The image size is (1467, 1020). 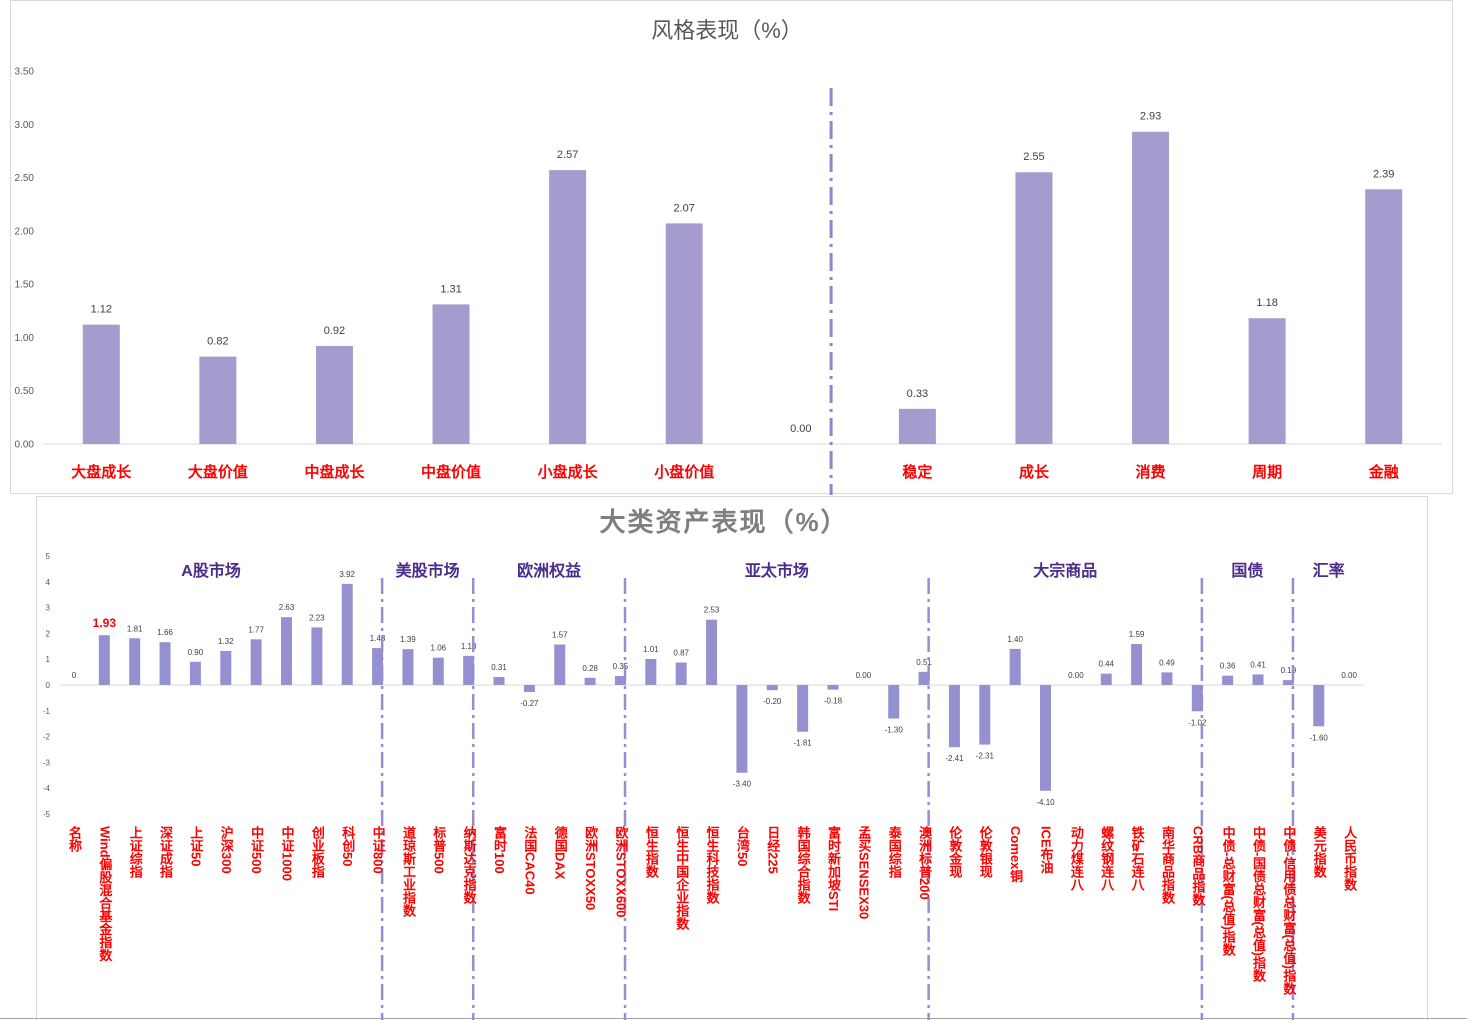 I want to click on bottom-rule, so click(x=733, y=1018).